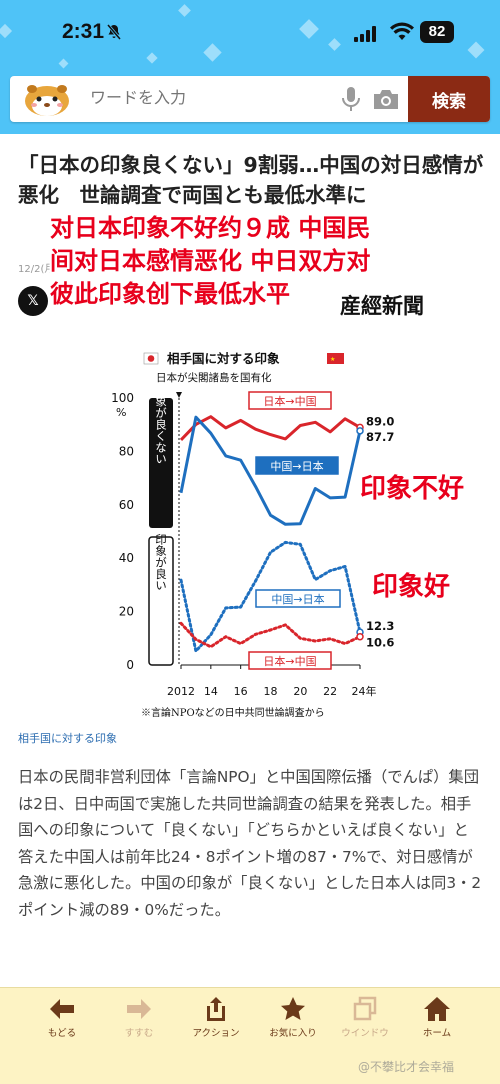 The width and height of the screenshot is (500, 1084). I want to click on nav-action-button: アクション, so click(216, 1021).